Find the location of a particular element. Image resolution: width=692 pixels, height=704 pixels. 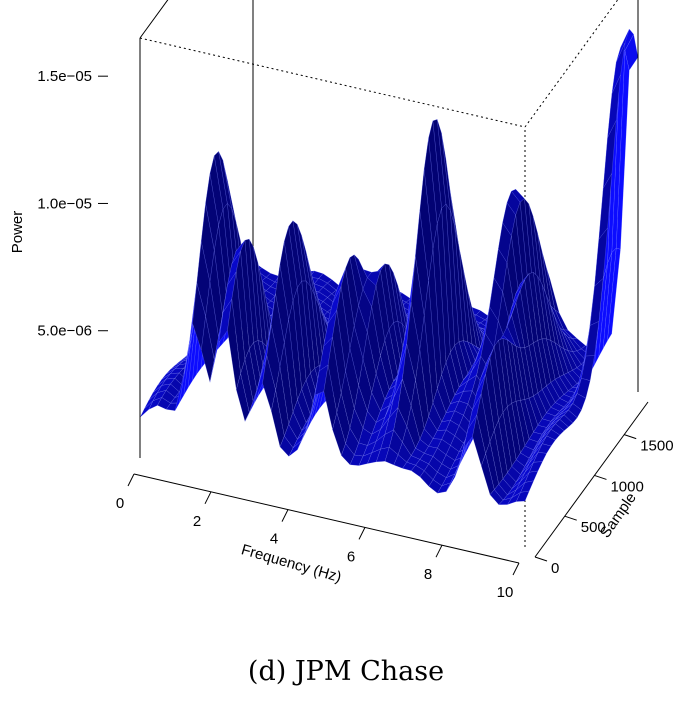

z-axis-title: Power is located at coordinates (17, 232).